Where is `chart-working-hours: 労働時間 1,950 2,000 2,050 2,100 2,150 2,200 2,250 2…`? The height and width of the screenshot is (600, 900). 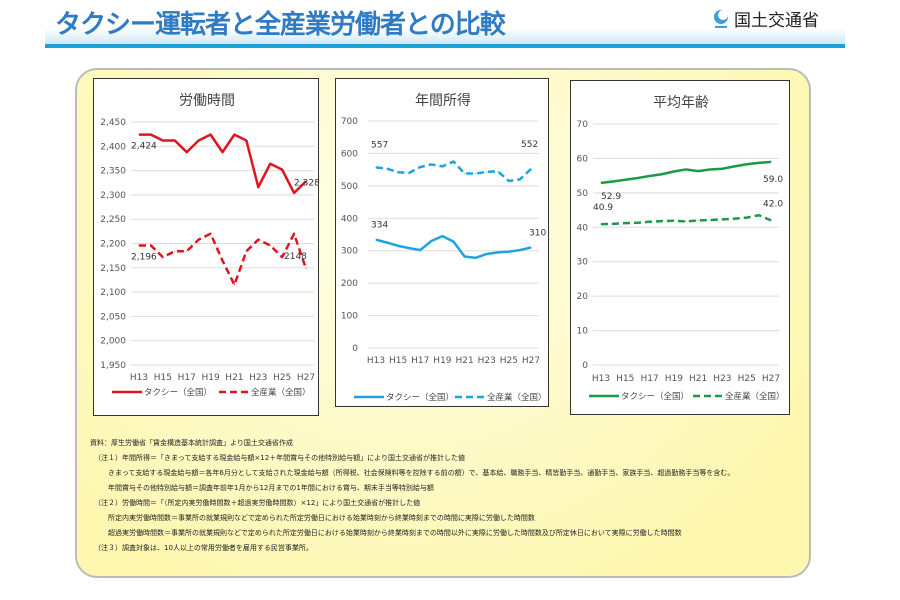
chart-working-hours: 労働時間 1,950 2,000 2,050 2,100 2,150 2,200 2,250 2… is located at coordinates (206, 247).